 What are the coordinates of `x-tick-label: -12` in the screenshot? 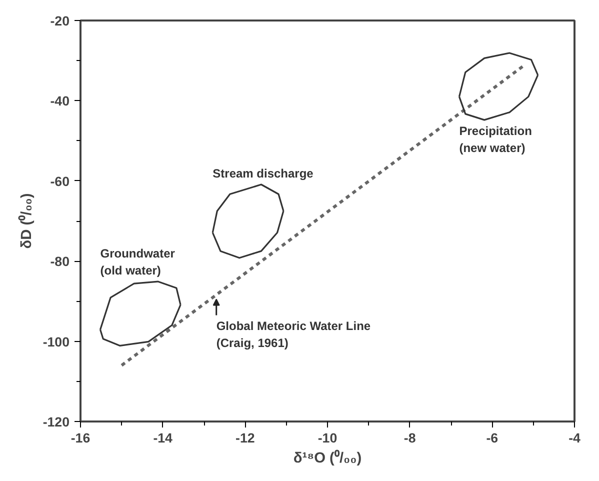 It's located at (245, 438).